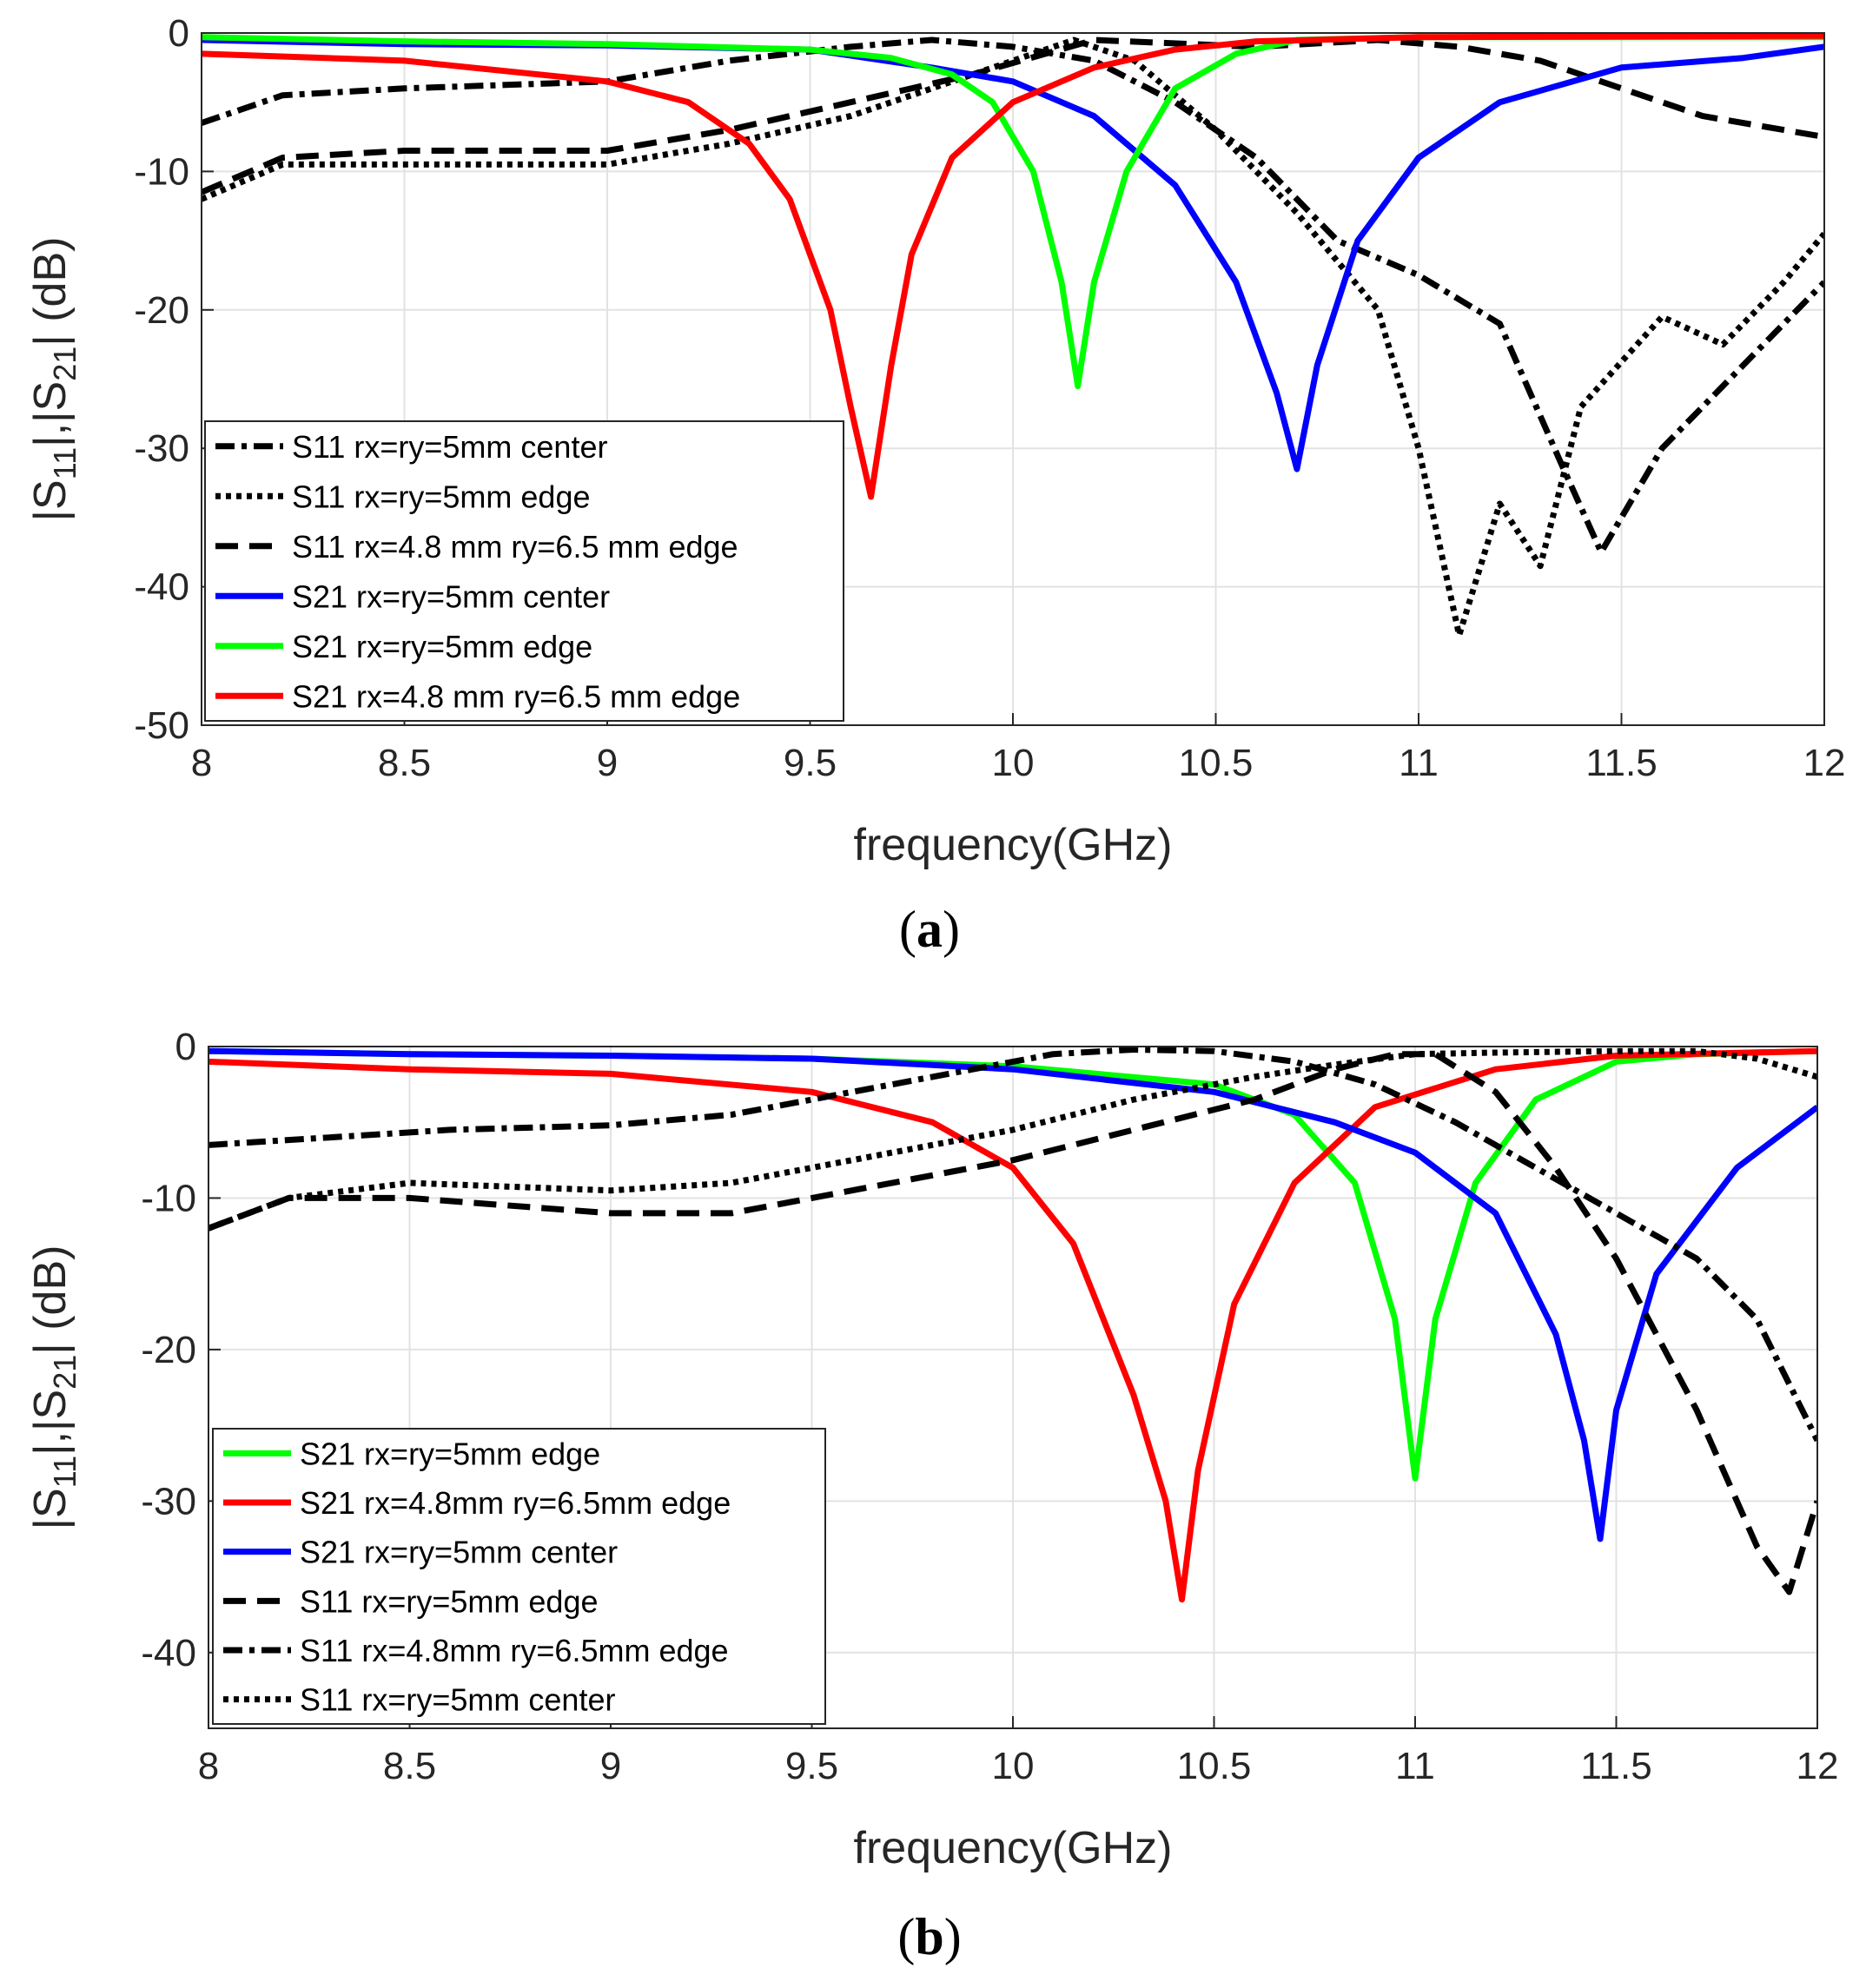 This screenshot has height=1988, width=1866. I want to click on legend-label-1: S11 rx=ry=5mm edge, so click(442, 496).